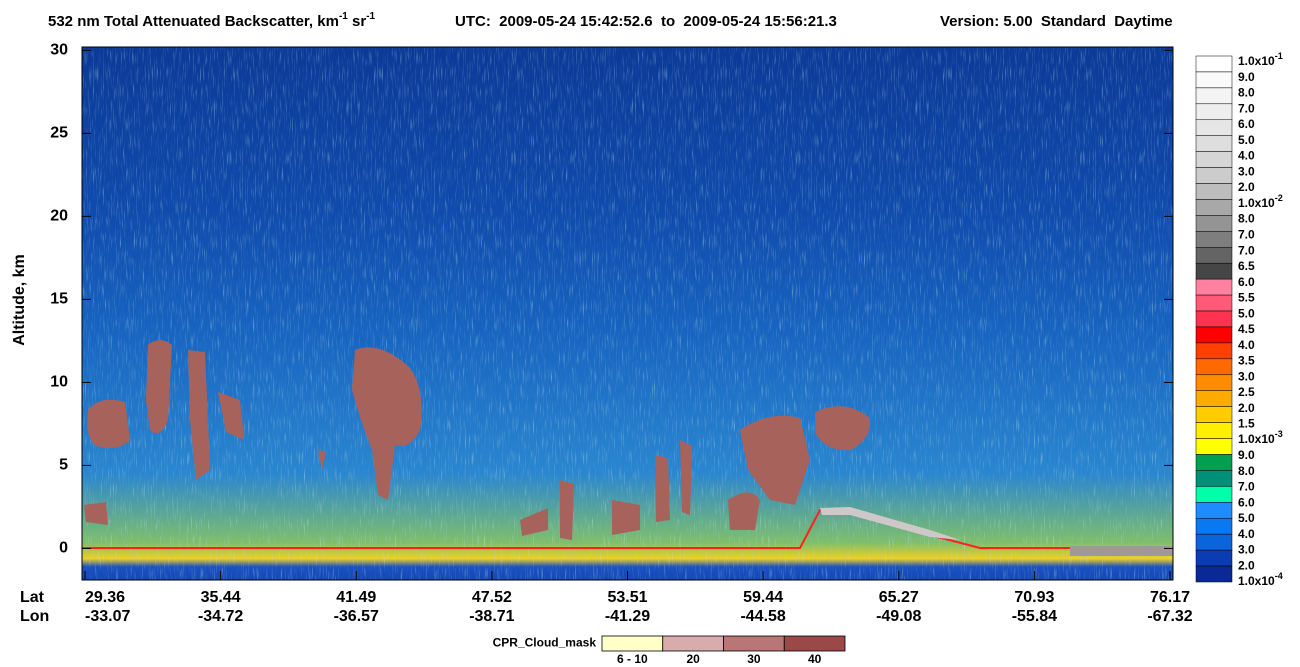 This screenshot has width=1300, height=667. I want to click on colorbar-label-exp: -2, so click(1279, 198).